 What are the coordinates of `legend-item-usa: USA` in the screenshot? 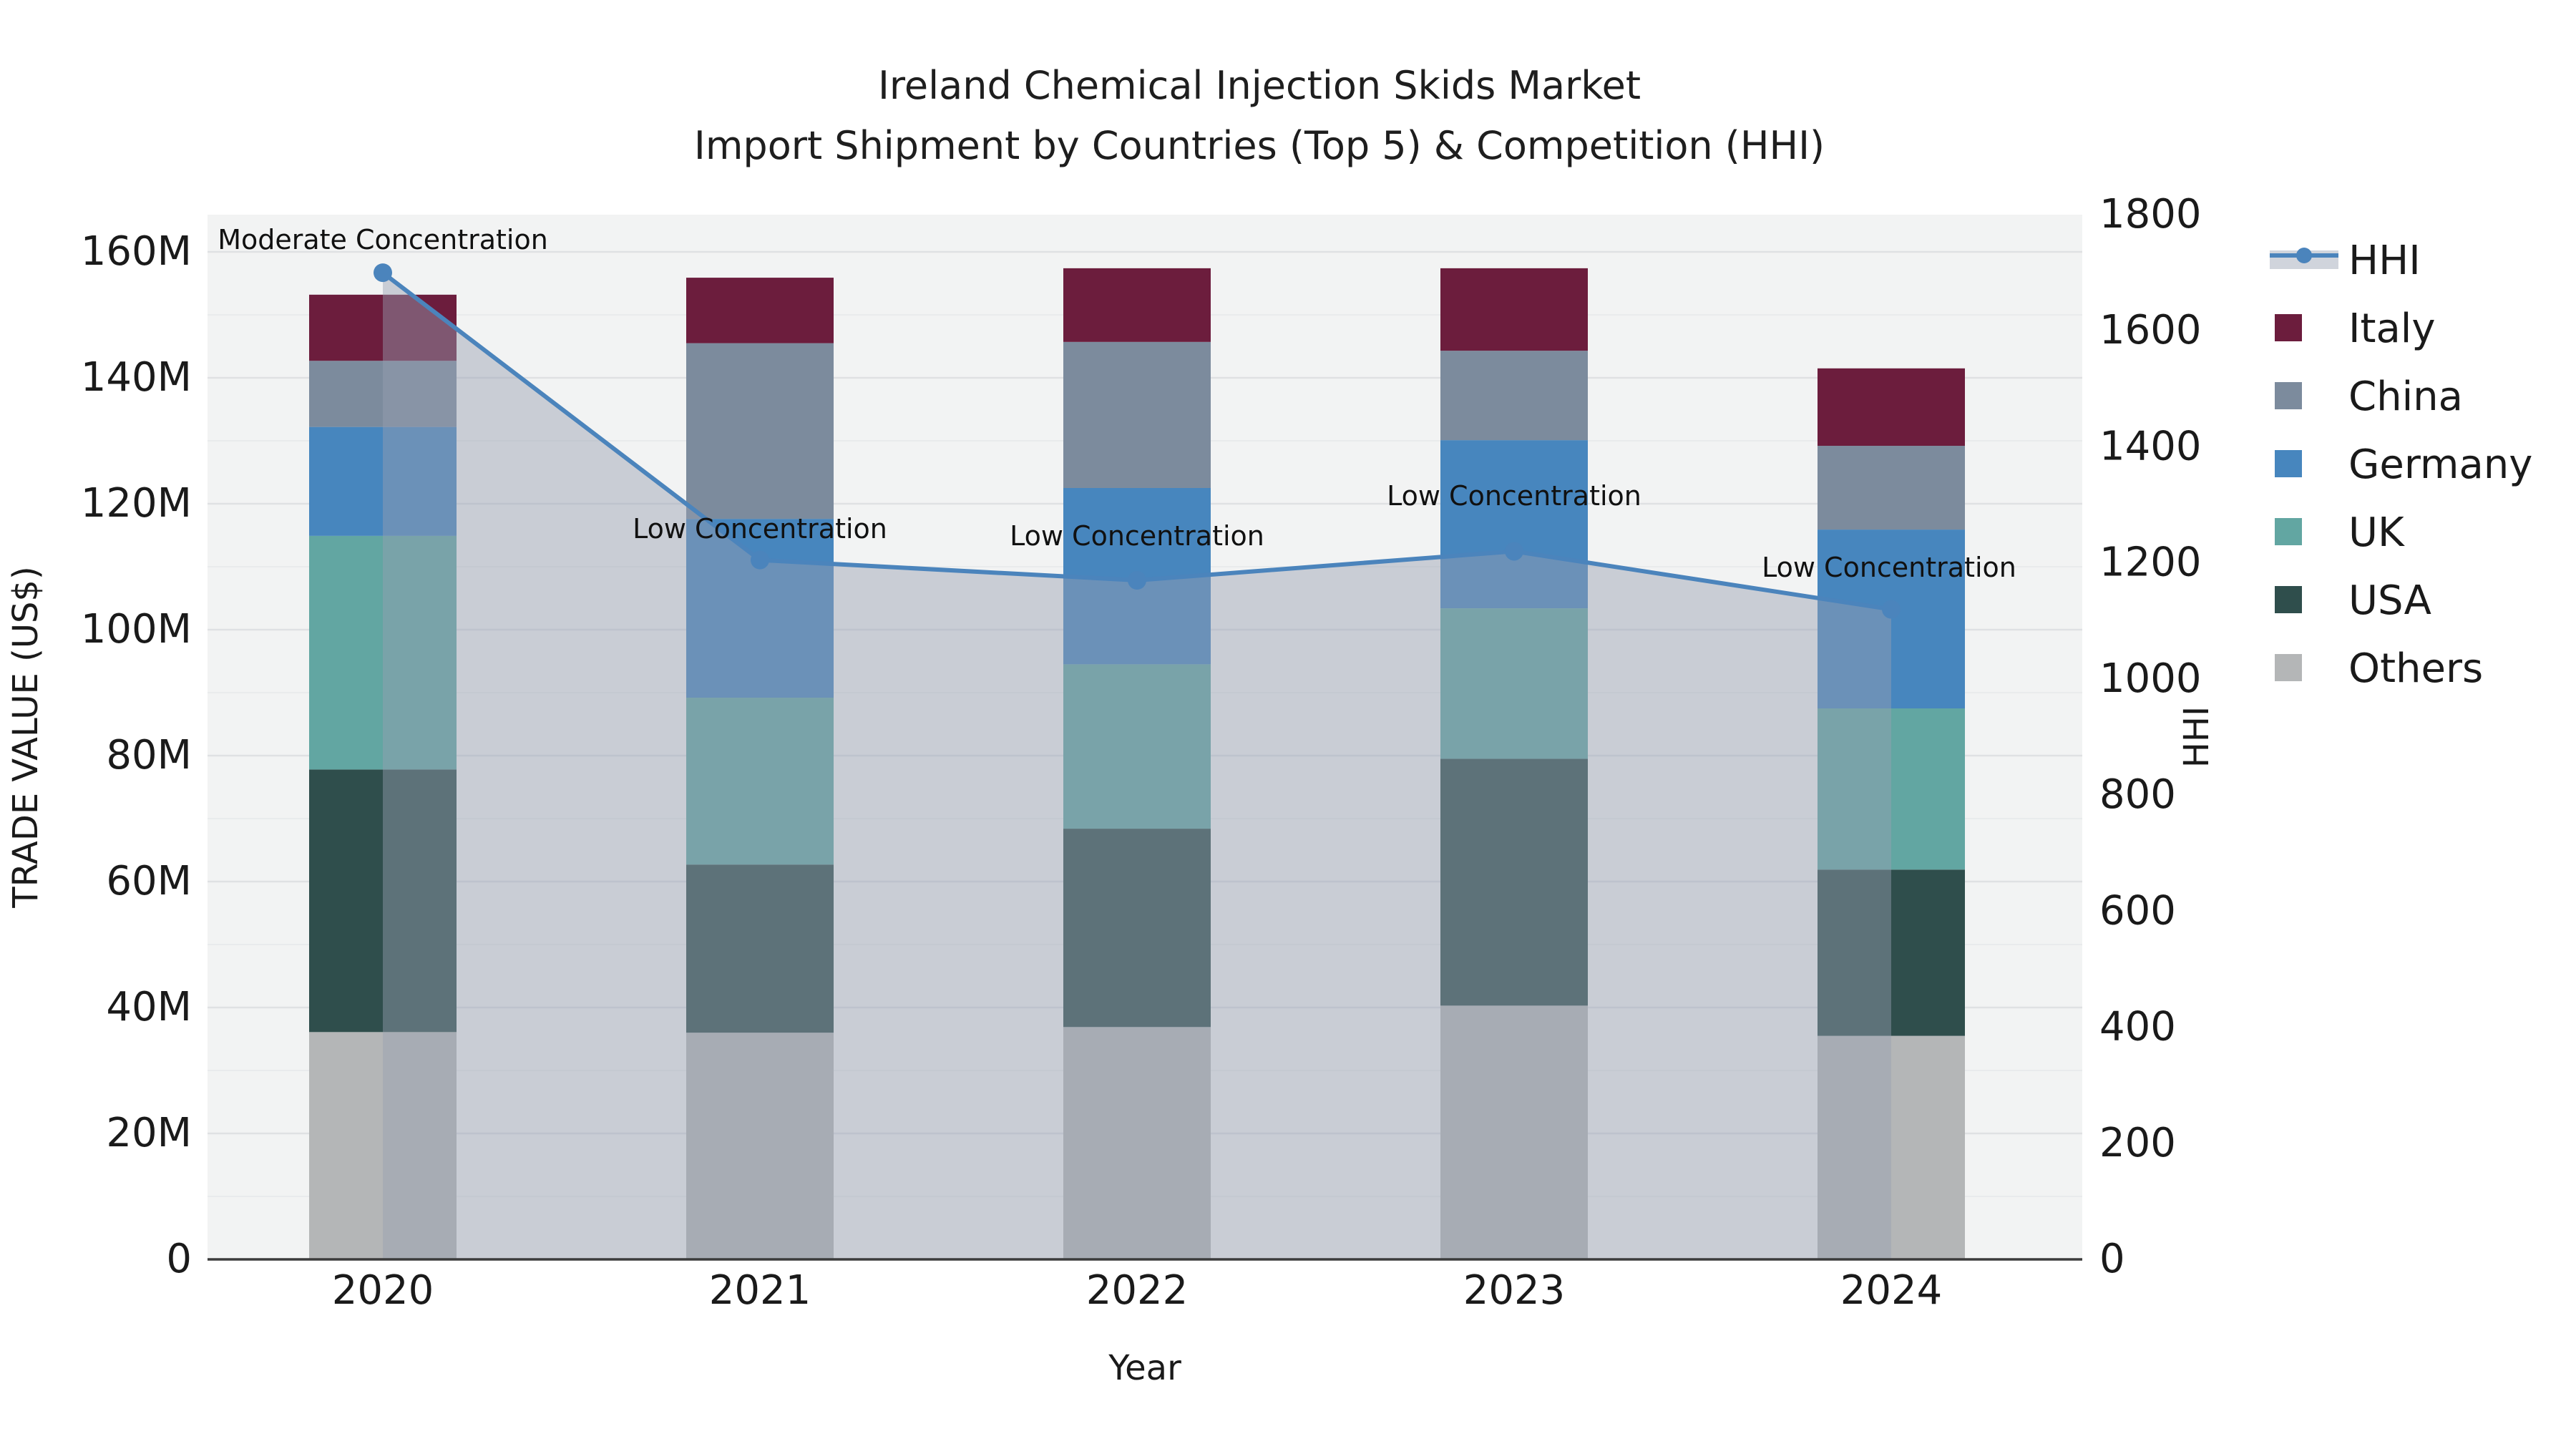 It's located at (2353, 600).